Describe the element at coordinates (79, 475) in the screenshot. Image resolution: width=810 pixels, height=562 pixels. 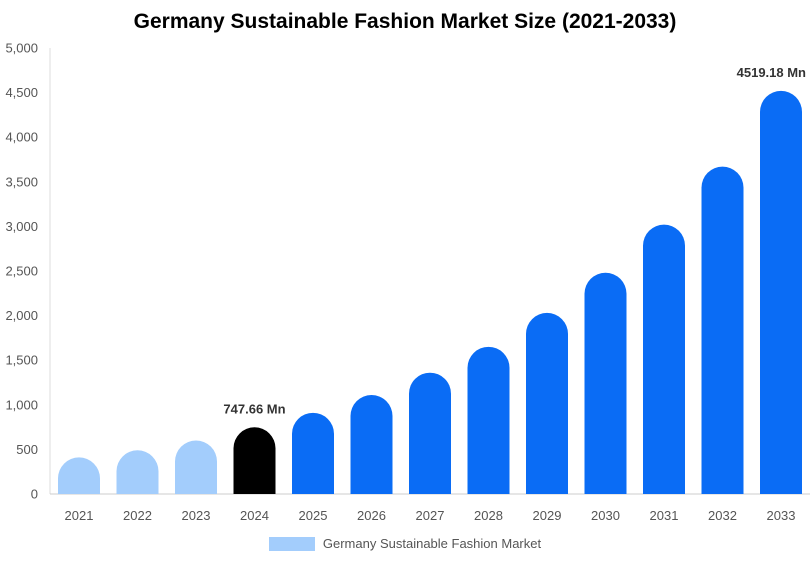
I see `bar-2021` at that location.